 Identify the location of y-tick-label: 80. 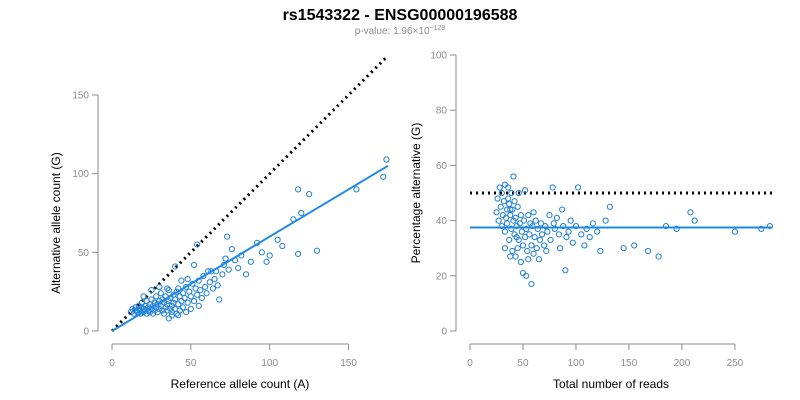
(442, 111).